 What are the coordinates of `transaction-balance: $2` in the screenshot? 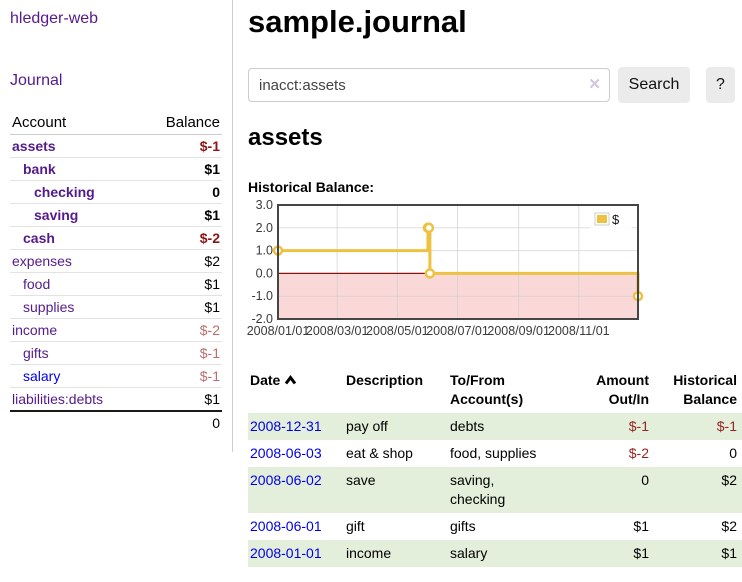 It's located at (729, 526).